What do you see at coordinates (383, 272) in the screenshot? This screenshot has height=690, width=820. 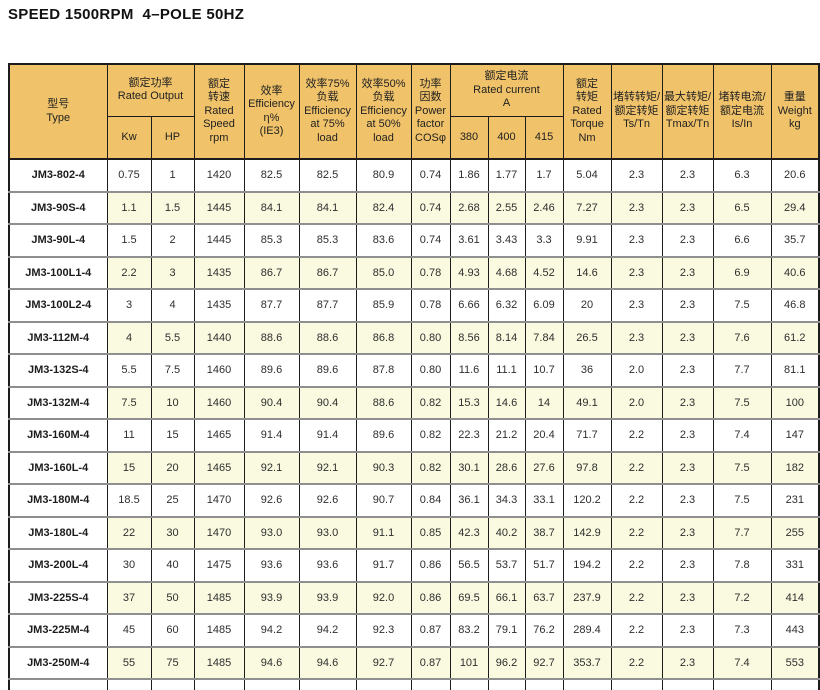 I see `cell-value: 85.0` at bounding box center [383, 272].